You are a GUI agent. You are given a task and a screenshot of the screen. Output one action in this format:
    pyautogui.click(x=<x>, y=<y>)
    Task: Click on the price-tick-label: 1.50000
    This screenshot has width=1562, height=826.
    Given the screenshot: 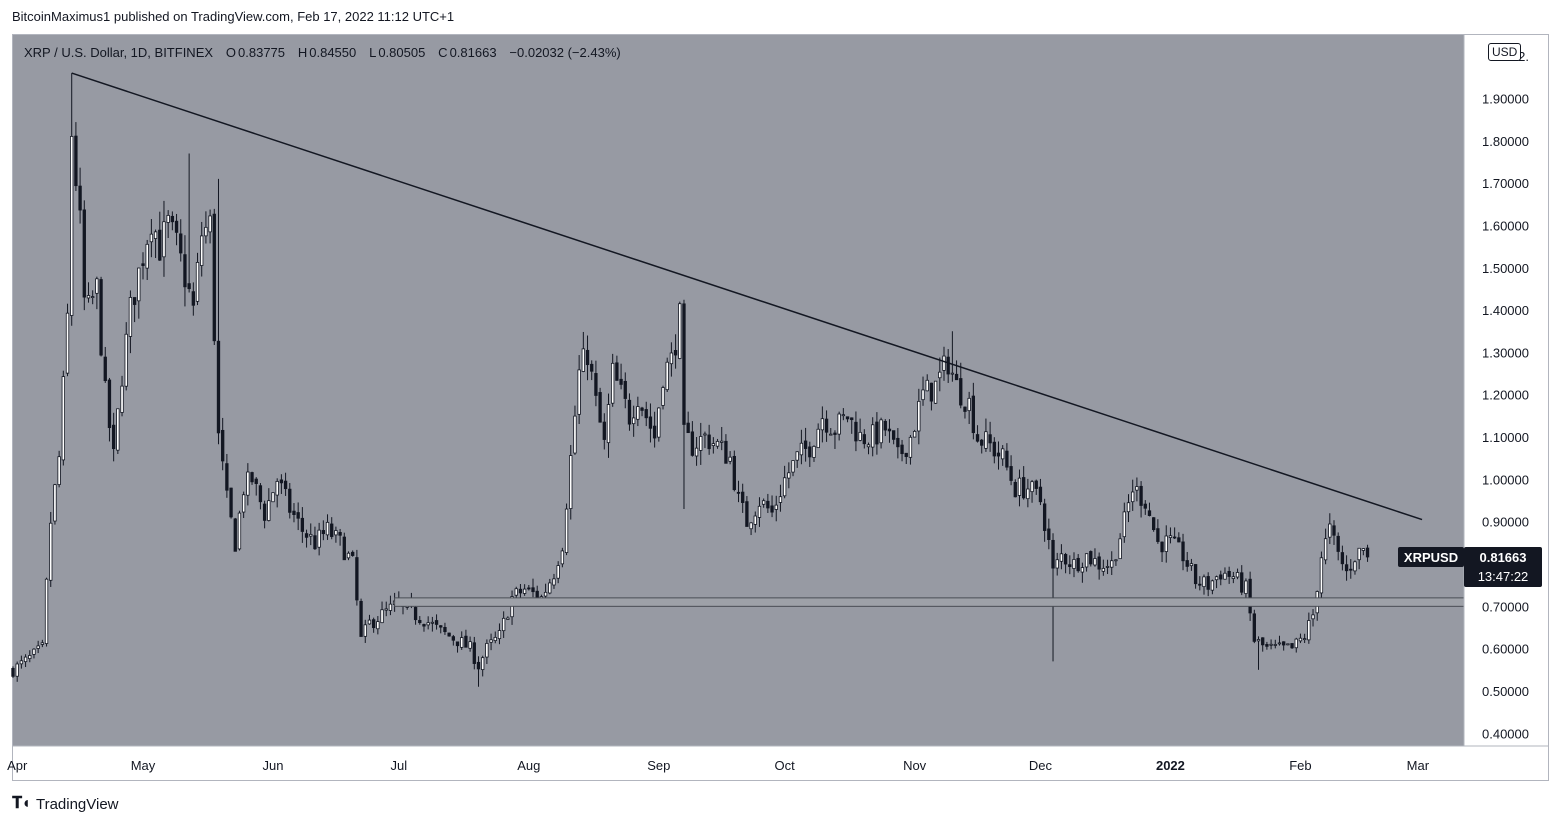 What is the action you would take?
    pyautogui.click(x=1505, y=268)
    